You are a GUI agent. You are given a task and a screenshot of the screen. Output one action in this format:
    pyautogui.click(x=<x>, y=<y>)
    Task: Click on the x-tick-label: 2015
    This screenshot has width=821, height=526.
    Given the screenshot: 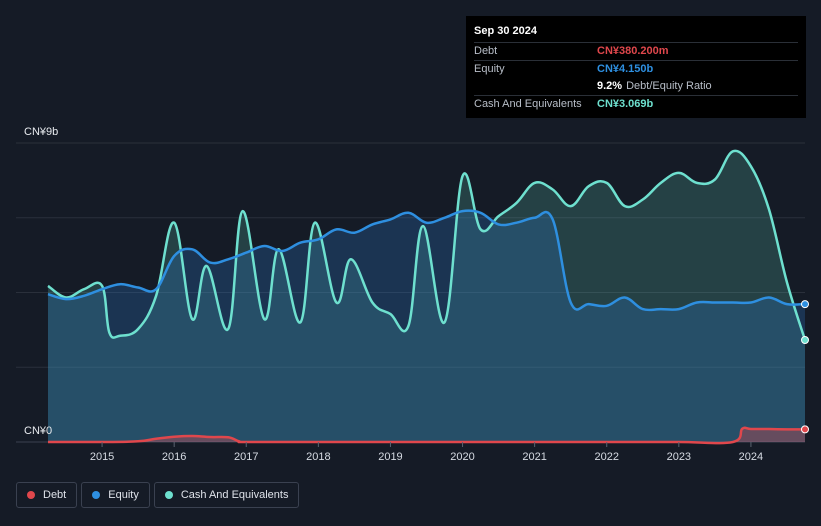 What is the action you would take?
    pyautogui.click(x=102, y=457)
    